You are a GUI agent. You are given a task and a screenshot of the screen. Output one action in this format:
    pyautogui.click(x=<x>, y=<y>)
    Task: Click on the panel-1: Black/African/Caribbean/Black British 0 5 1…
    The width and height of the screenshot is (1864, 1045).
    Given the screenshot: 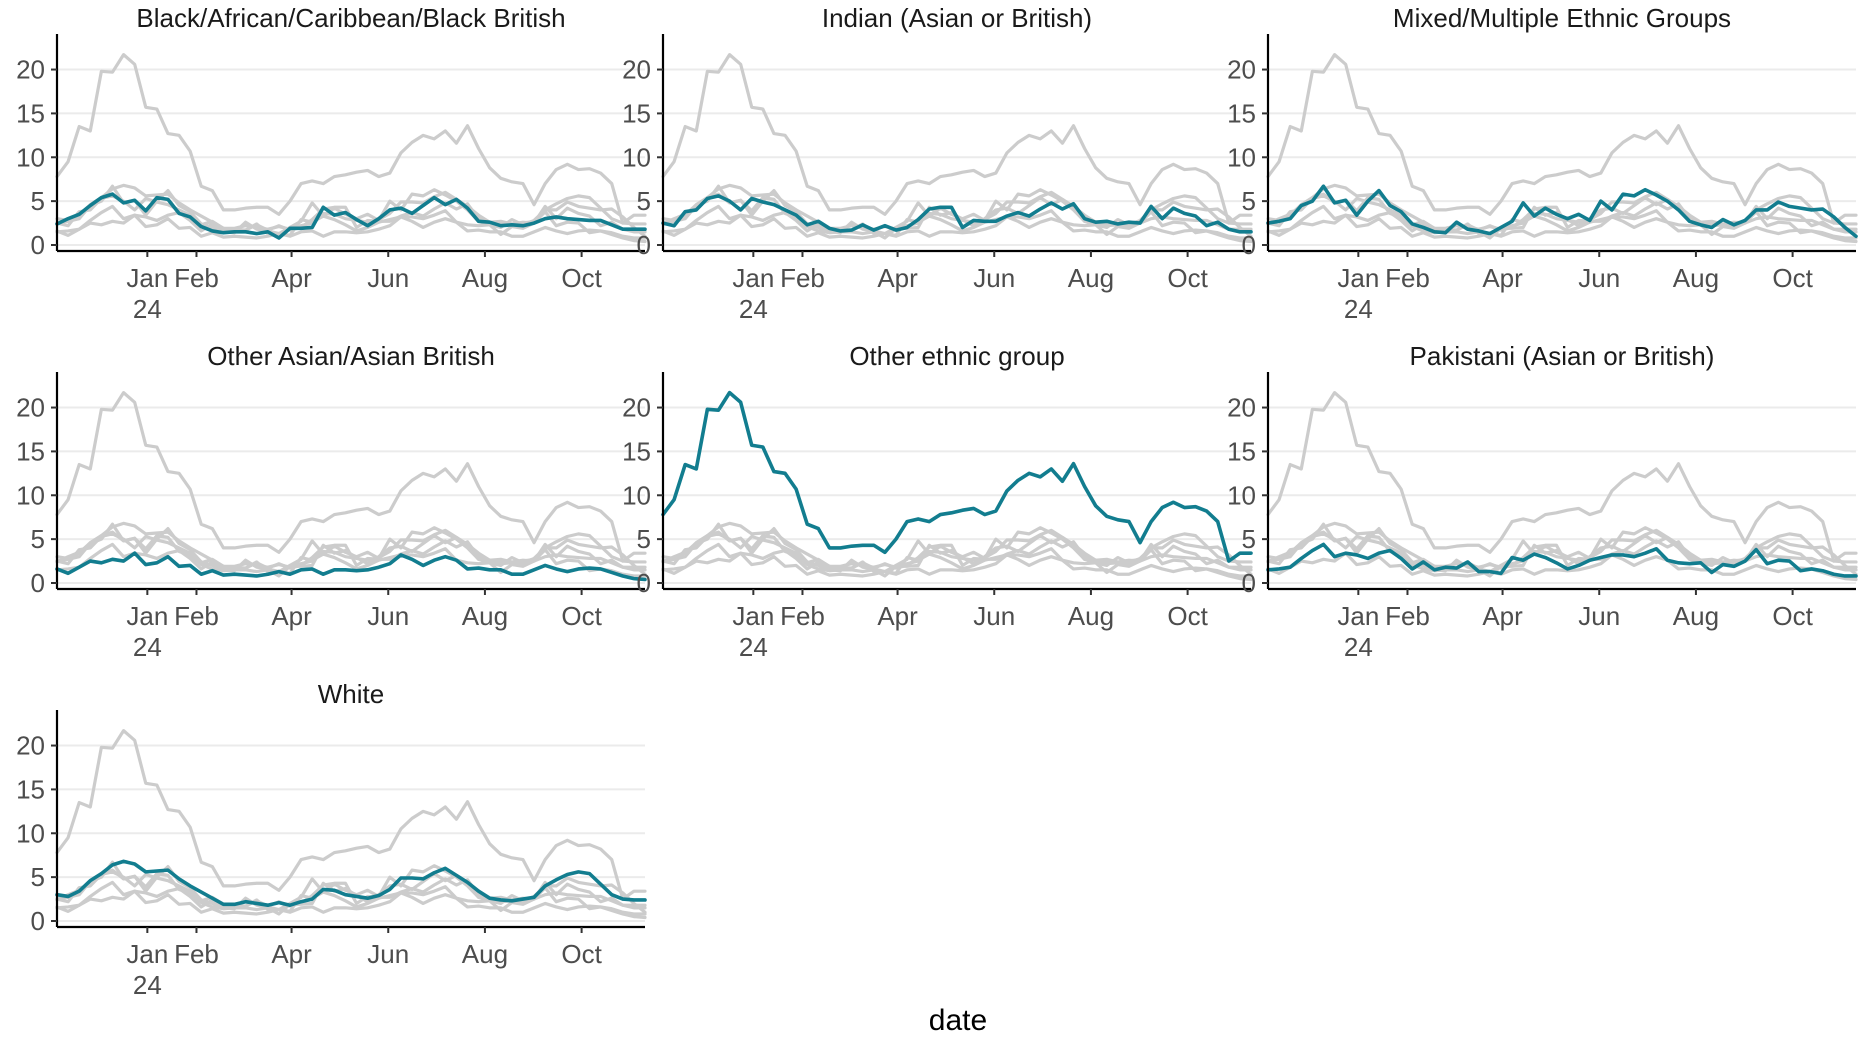 What is the action you would take?
    pyautogui.click(x=331, y=163)
    